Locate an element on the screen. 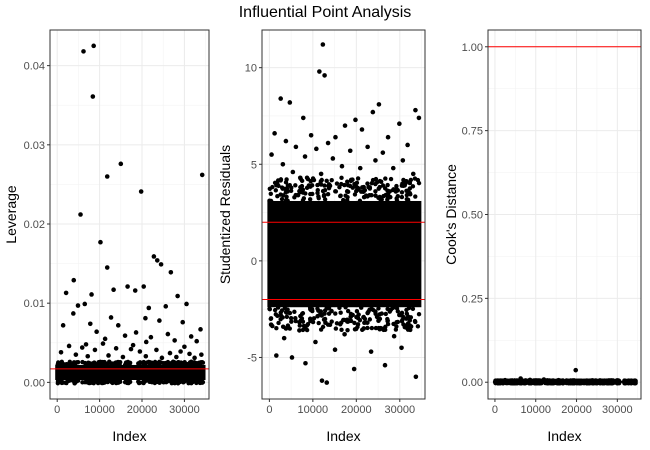 This screenshot has height=450, width=650. dense-point-band is located at coordinates (130, 372).